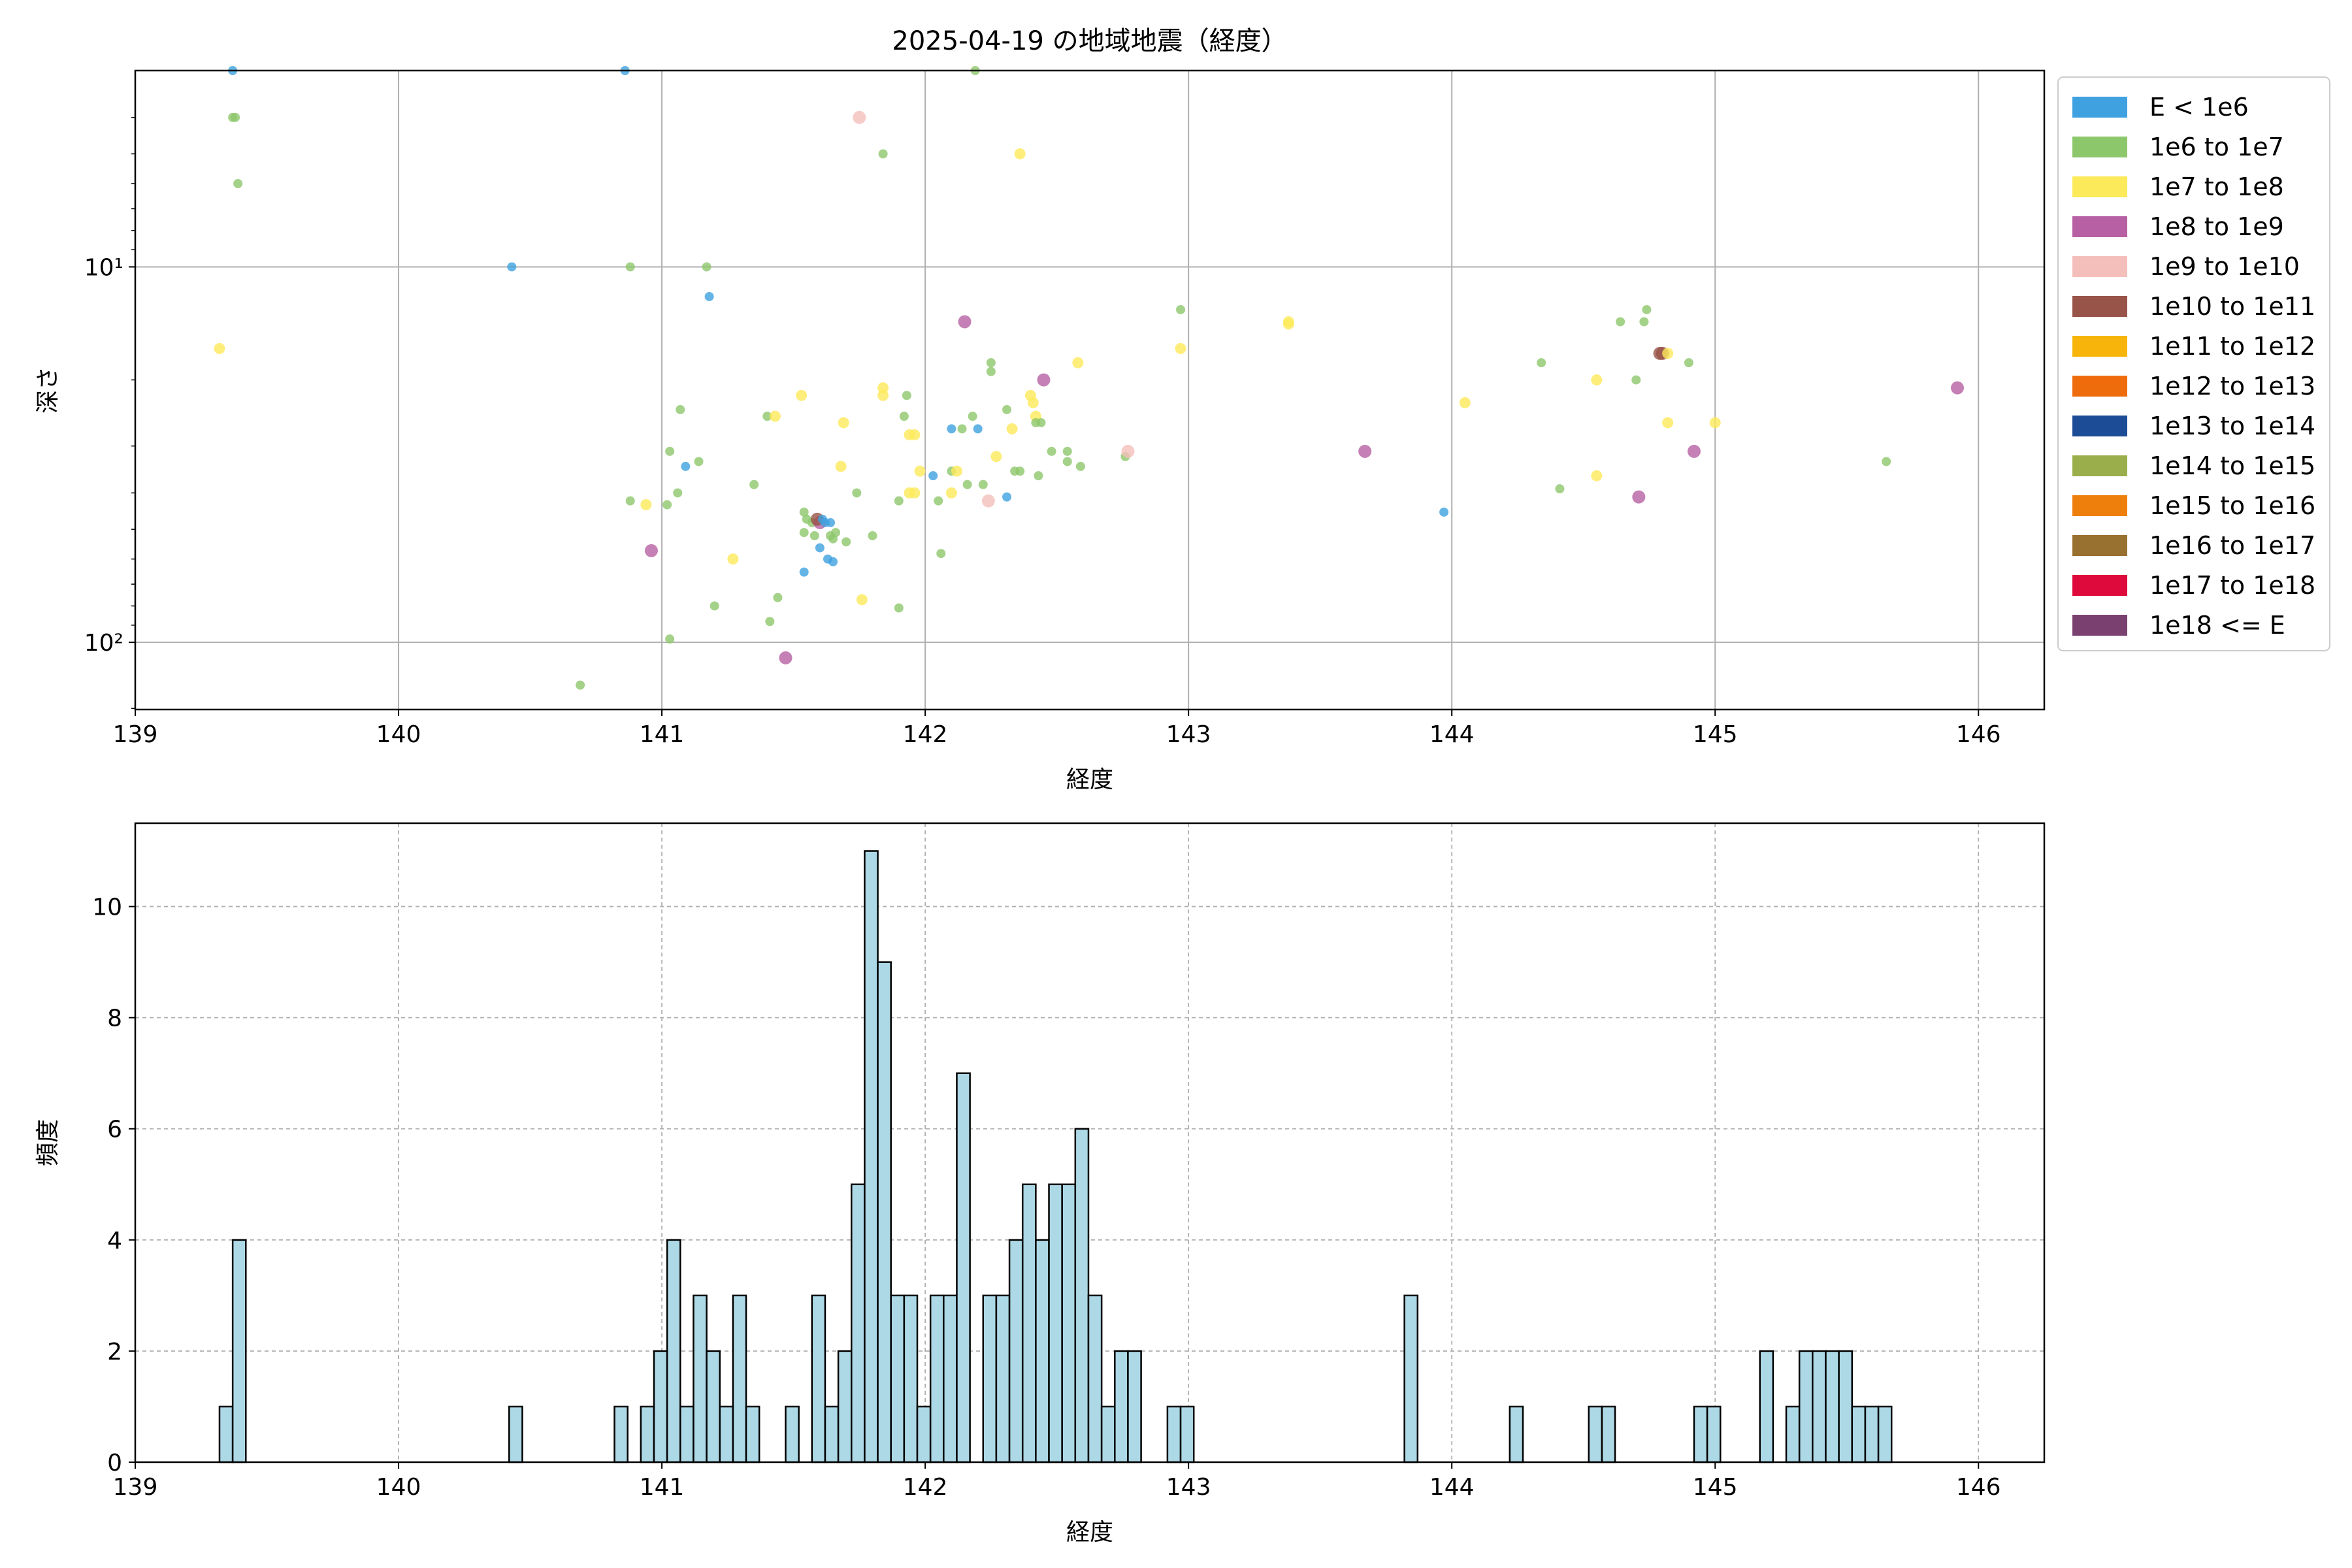  Describe the element at coordinates (2216, 226) in the screenshot. I see `legend-label: 1e8 to 1e9` at that location.